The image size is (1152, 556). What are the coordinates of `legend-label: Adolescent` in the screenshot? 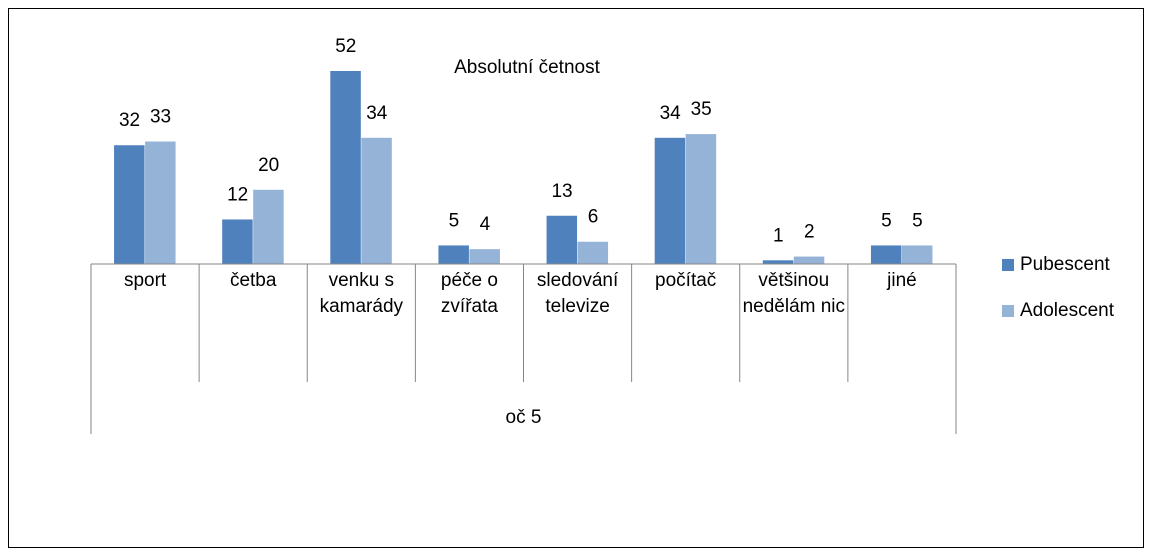 It's located at (1067, 310).